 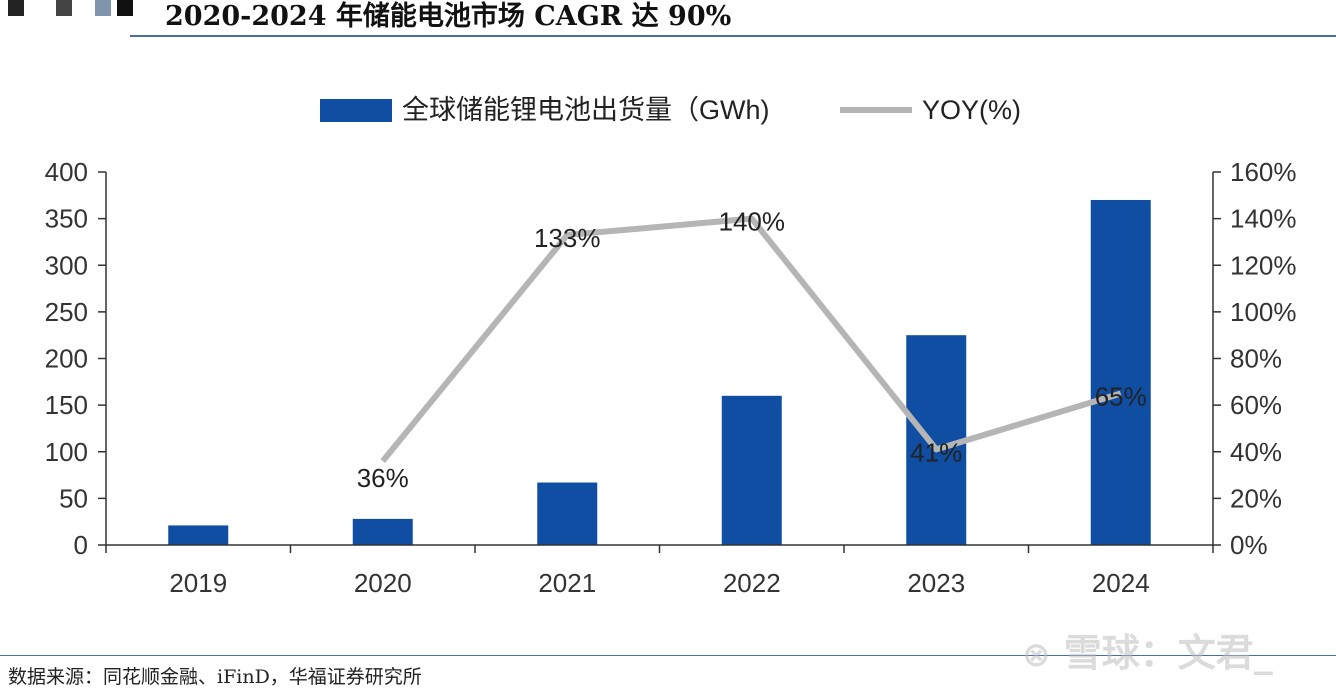 I want to click on legend-line-label: YOY(%), so click(x=971, y=110).